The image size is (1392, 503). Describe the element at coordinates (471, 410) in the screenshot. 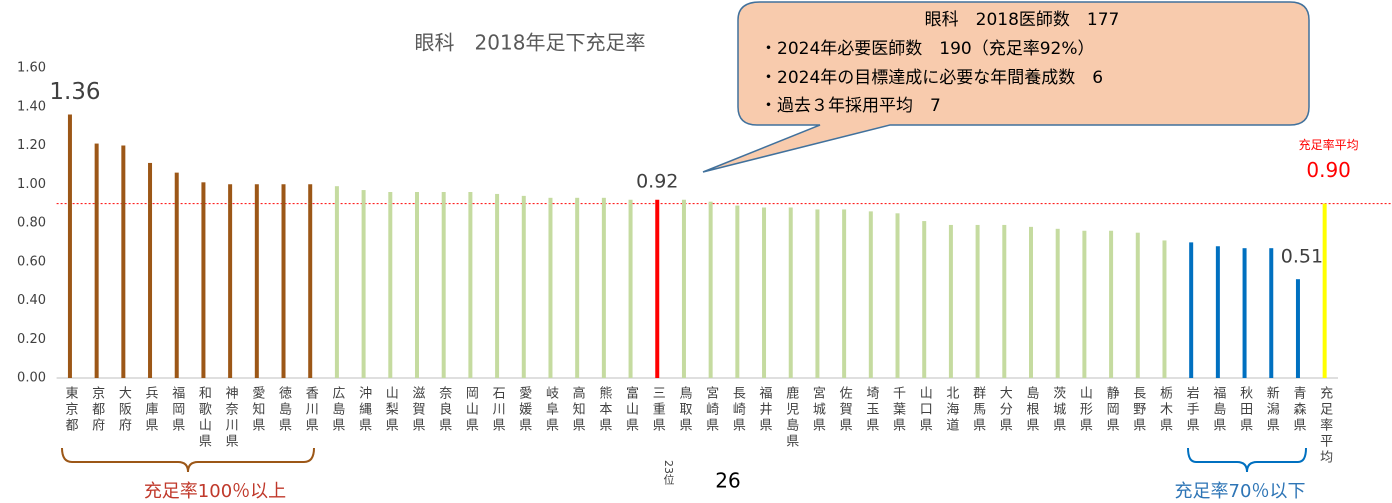

I see `x-tick-label: 岡山県` at that location.